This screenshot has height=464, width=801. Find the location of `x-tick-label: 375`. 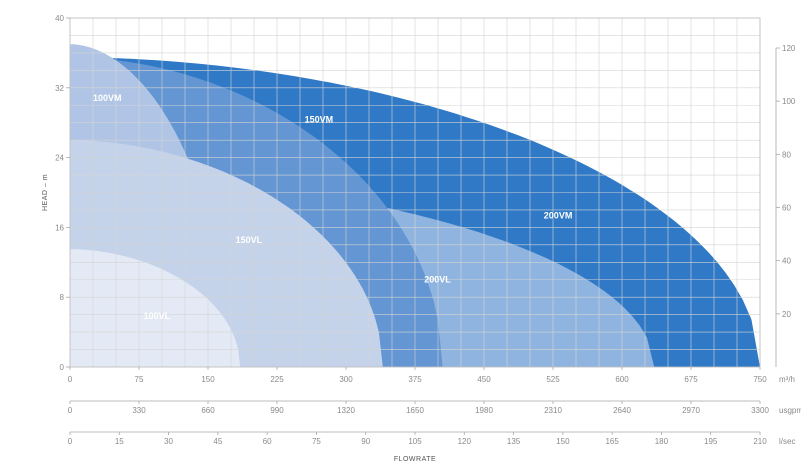

x-tick-label: 375 is located at coordinates (415, 379).